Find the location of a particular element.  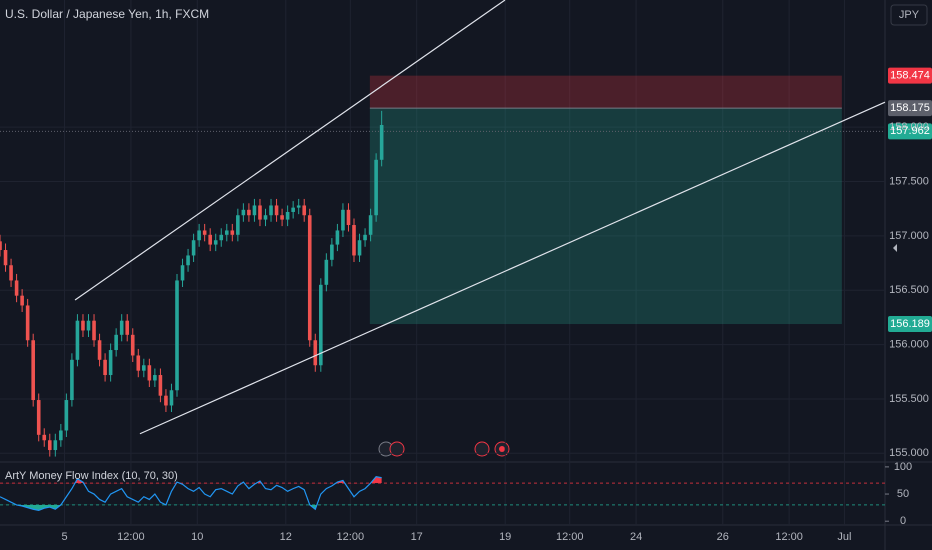

x-tick-label: 19 is located at coordinates (505, 537).